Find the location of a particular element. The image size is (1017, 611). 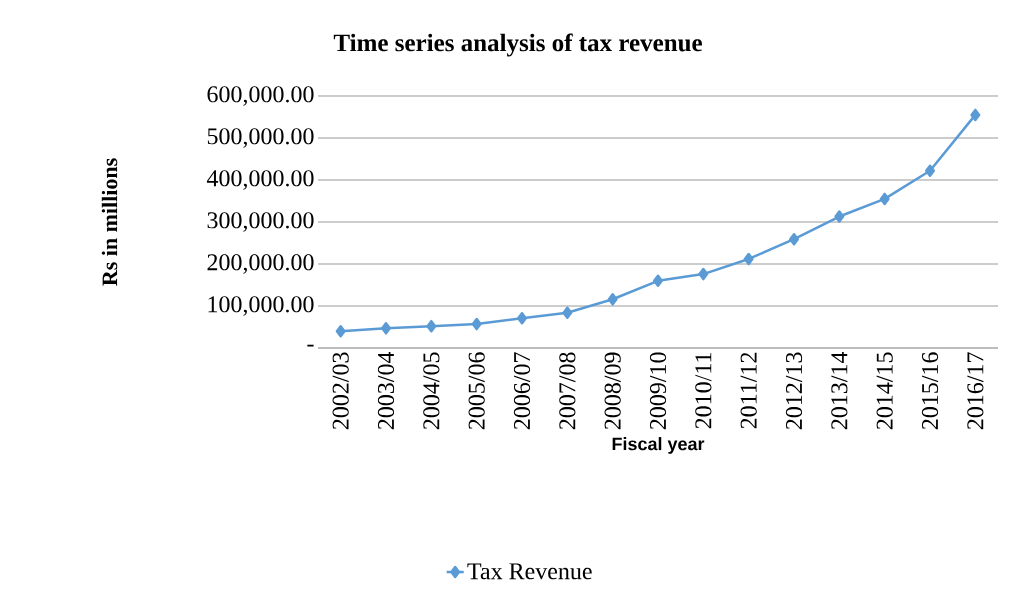

x-tick-label: 2006/07 is located at coordinates (522, 391).